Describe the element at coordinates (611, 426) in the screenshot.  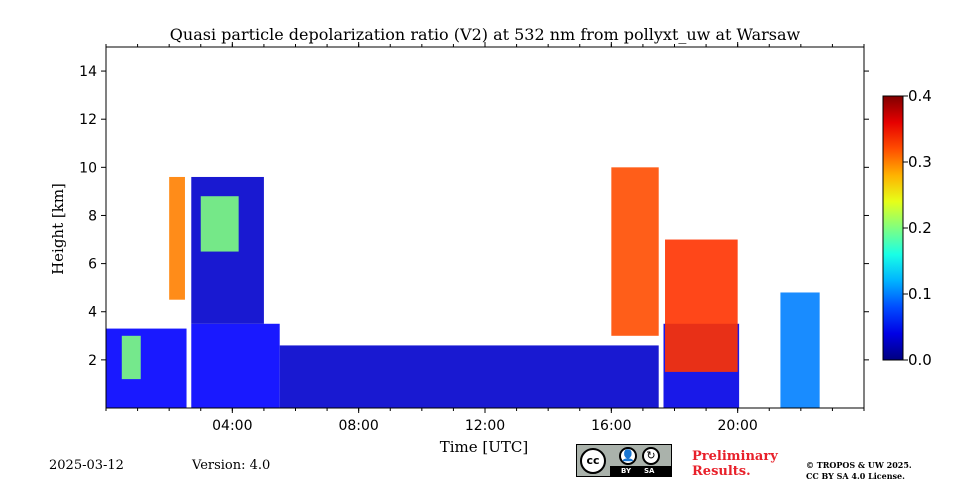
I see `x-tick-label: 16:00` at that location.